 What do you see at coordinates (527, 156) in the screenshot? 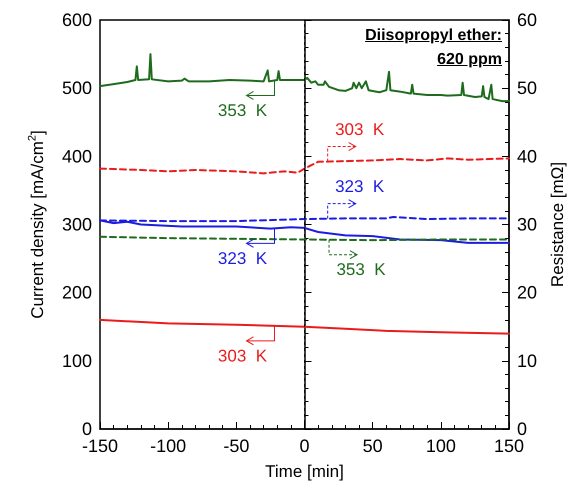
I see `y2-tick-label: 40` at bounding box center [527, 156].